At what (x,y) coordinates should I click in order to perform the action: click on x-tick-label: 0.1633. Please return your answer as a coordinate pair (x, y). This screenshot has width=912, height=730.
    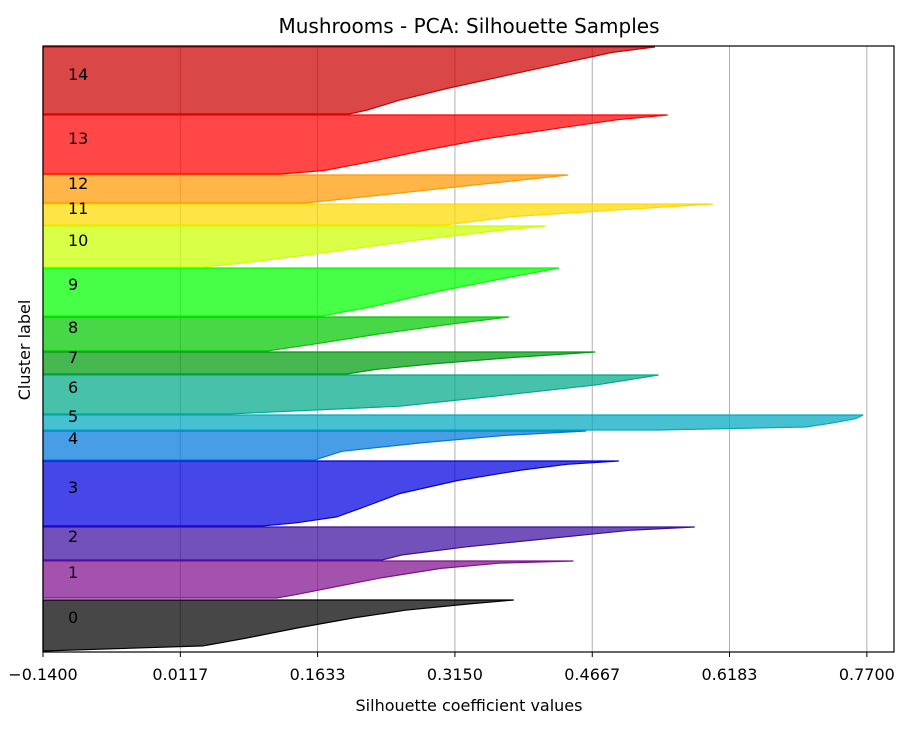
    Looking at the image, I should click on (318, 674).